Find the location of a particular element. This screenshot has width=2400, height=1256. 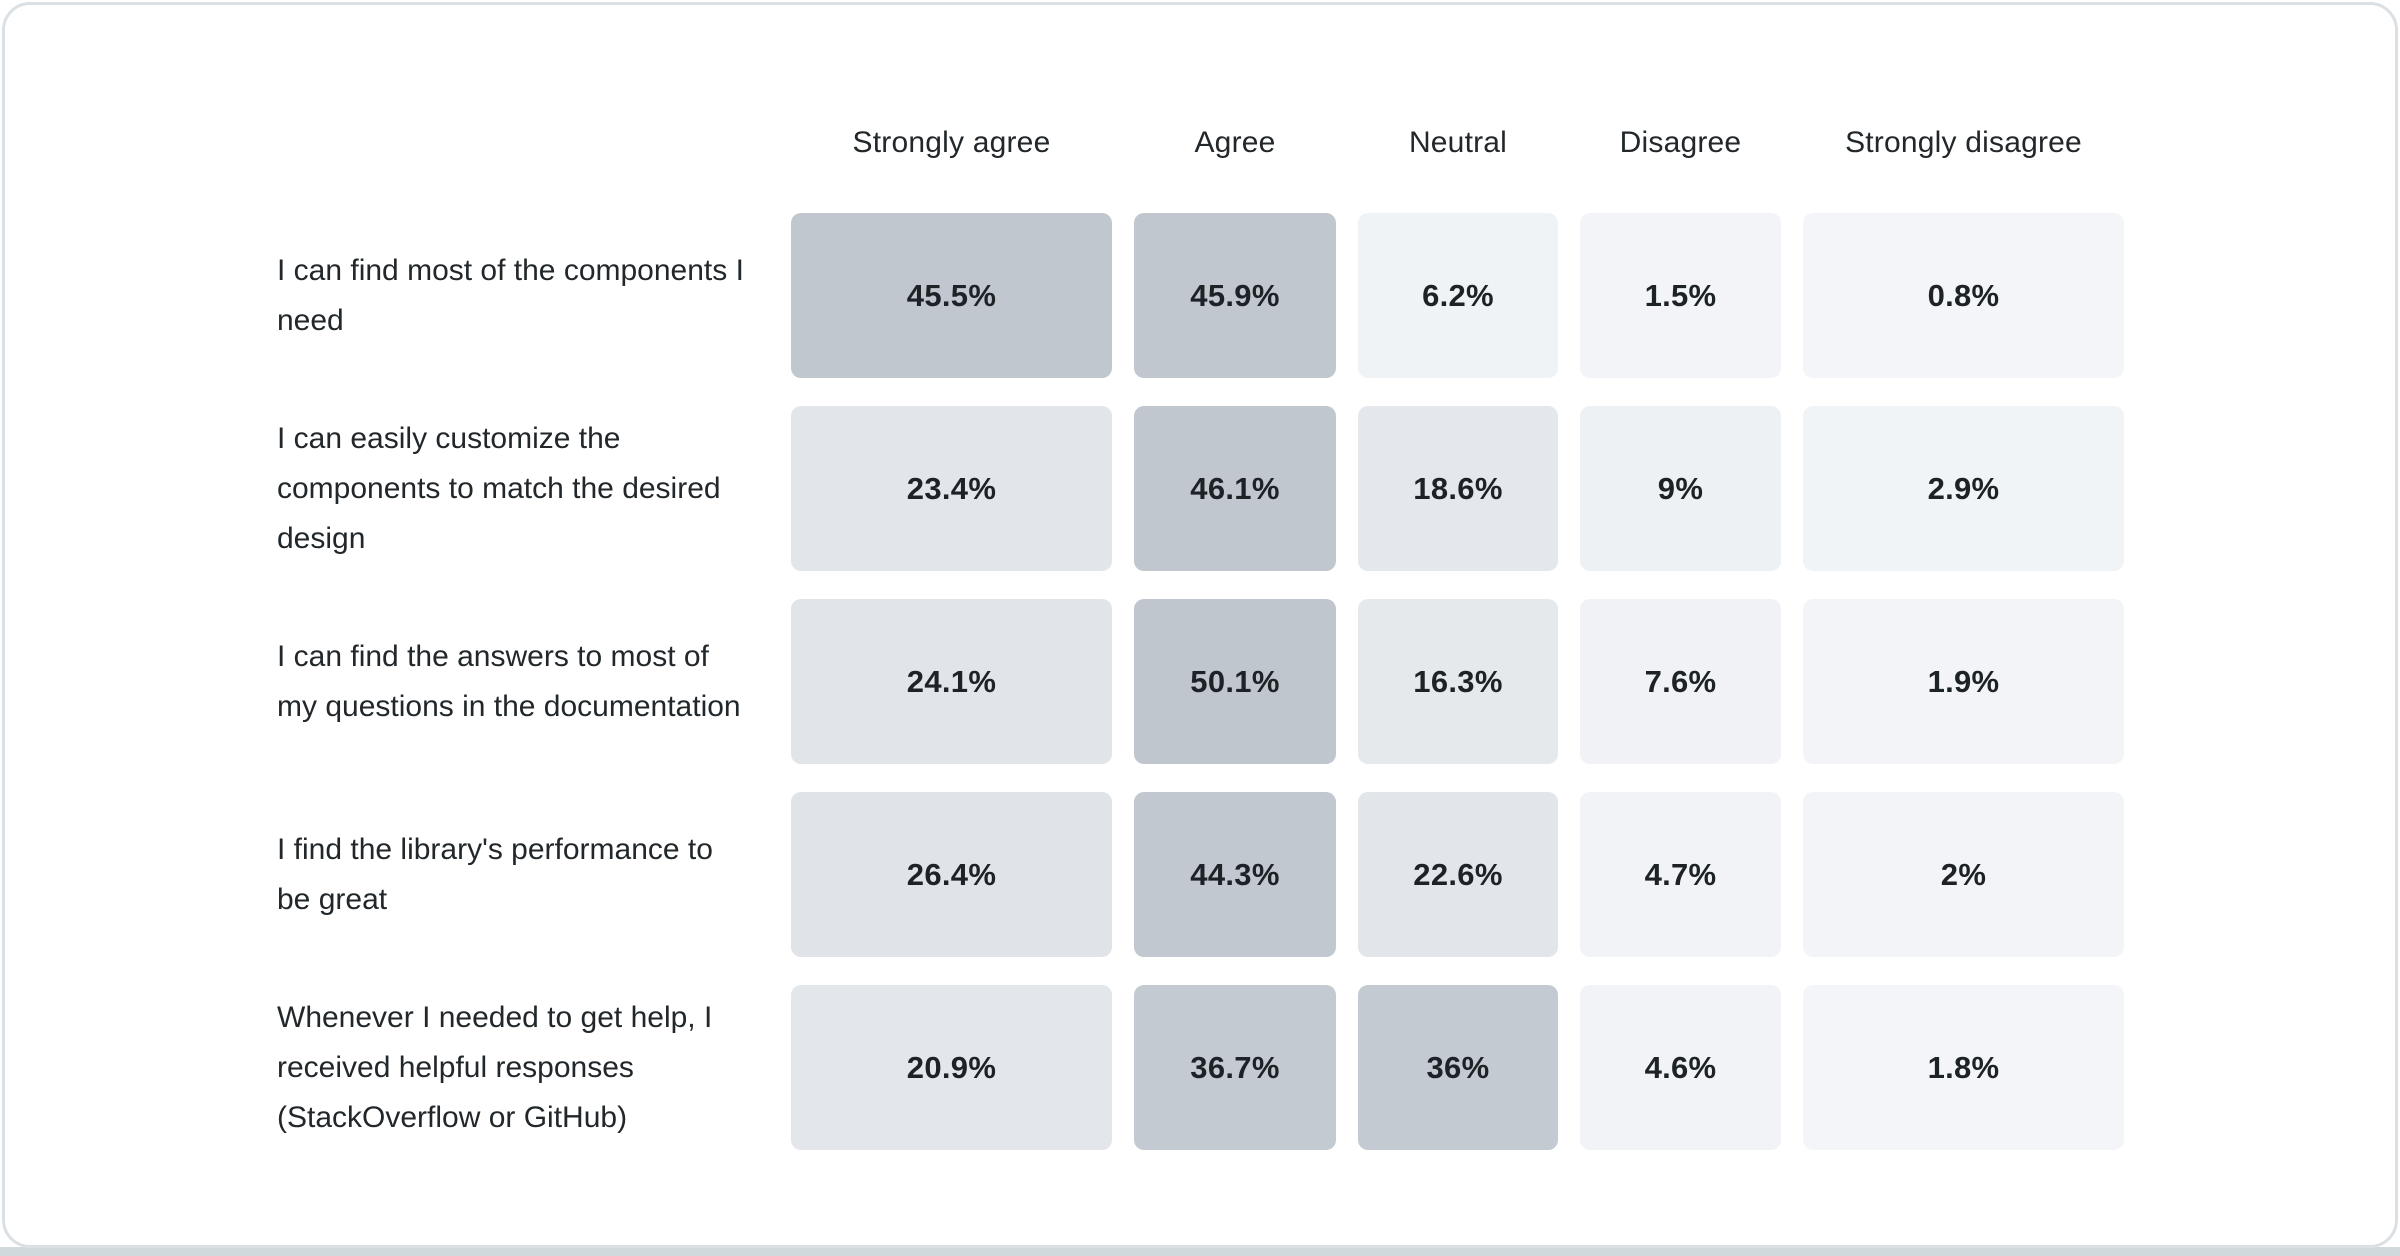

heatmap-cell: 2% is located at coordinates (1963, 874).